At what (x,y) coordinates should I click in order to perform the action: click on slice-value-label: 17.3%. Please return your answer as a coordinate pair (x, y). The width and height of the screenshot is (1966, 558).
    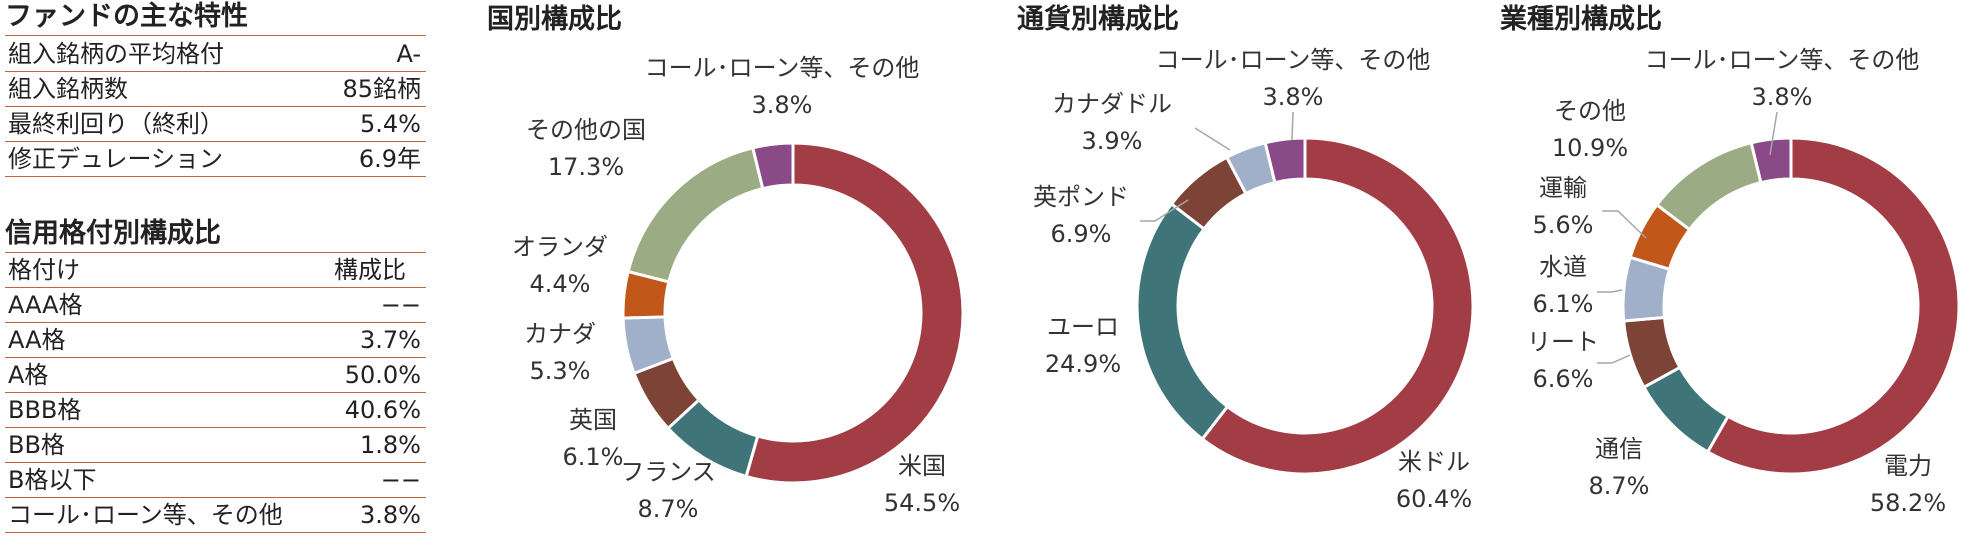
    Looking at the image, I should click on (586, 167).